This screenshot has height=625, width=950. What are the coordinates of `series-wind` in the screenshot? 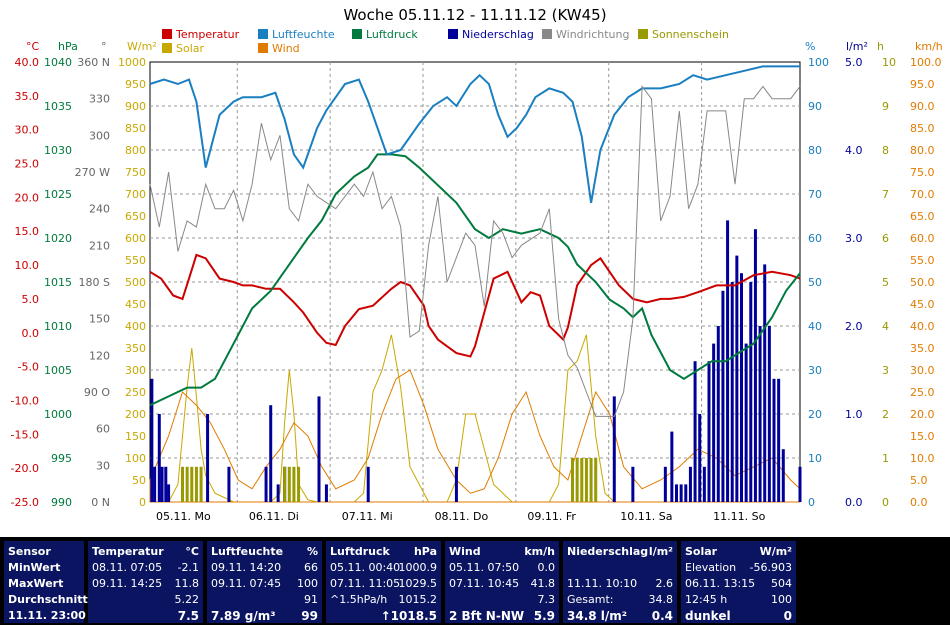 It's located at (475, 436).